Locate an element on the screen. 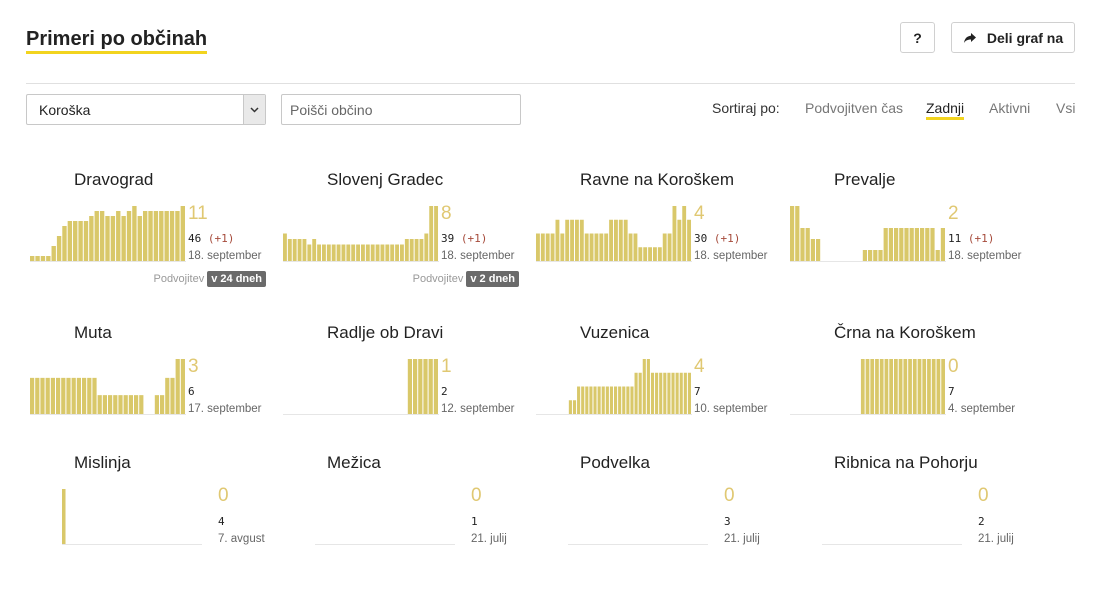  last-case-date: 7. avgust is located at coordinates (241, 539).